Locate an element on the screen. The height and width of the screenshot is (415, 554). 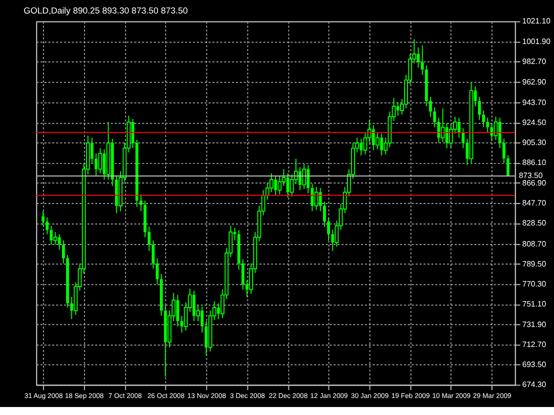
y-tick-label: 808.70 is located at coordinates (534, 243).